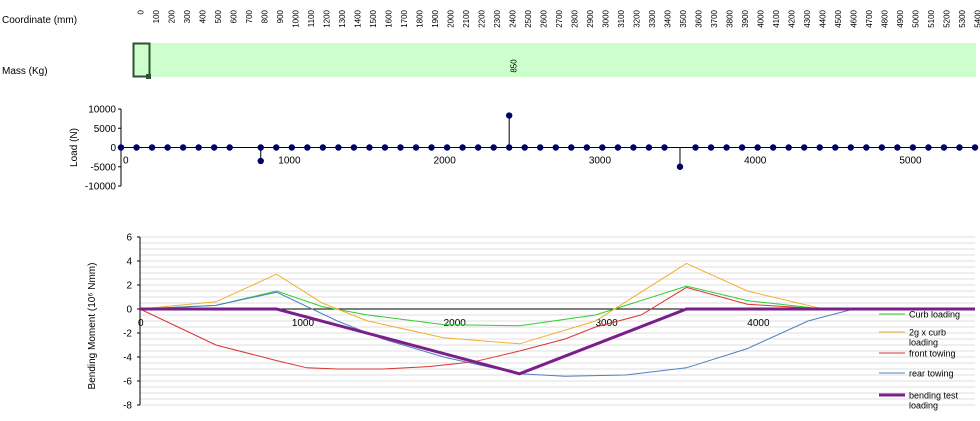  What do you see at coordinates (389, 18) in the screenshot?
I see `coordinate-cell: 1600` at bounding box center [389, 18].